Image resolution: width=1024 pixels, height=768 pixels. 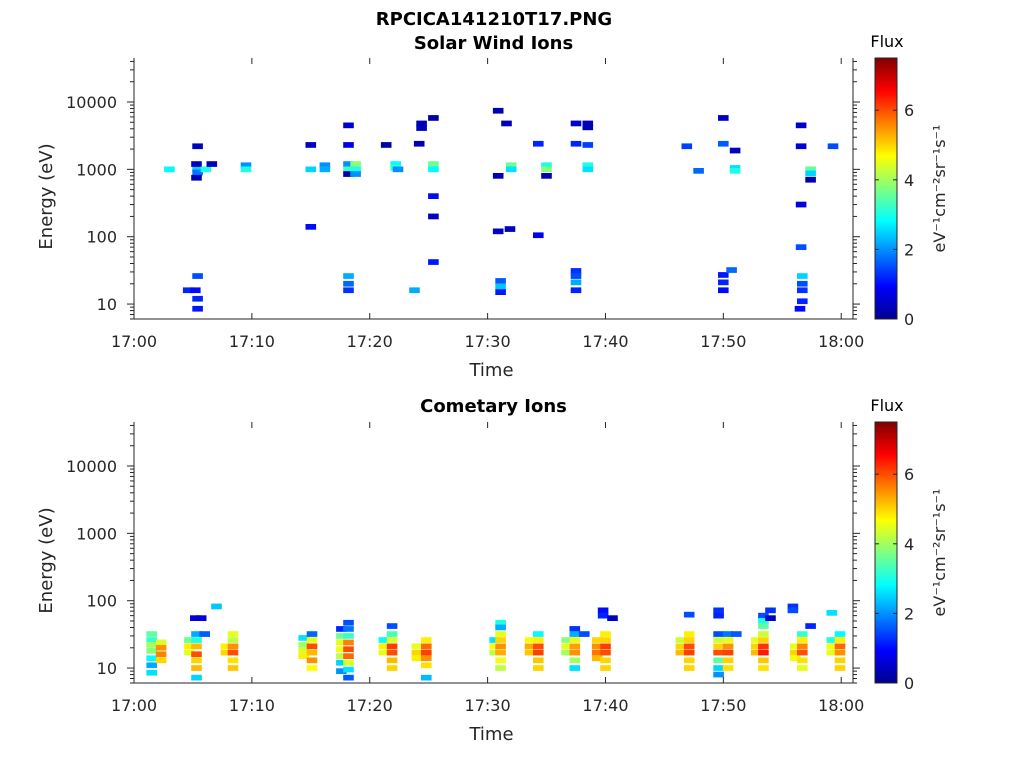 I want to click on panel-title: Solar Wind Ions, so click(x=493, y=43).